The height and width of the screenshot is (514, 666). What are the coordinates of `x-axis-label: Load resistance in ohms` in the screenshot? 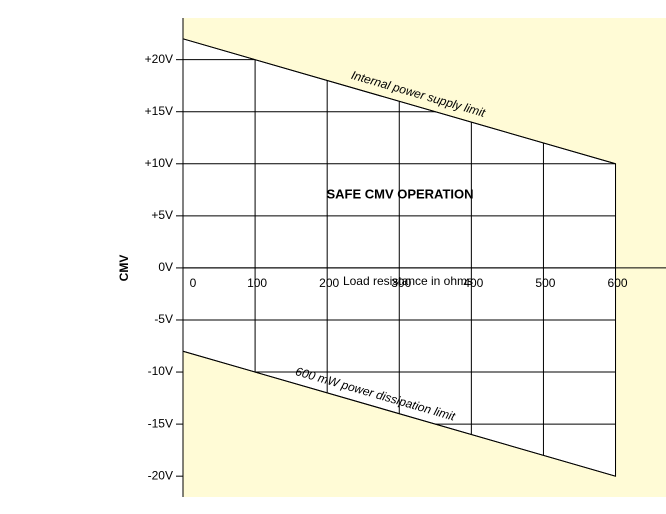 It's located at (408, 281).